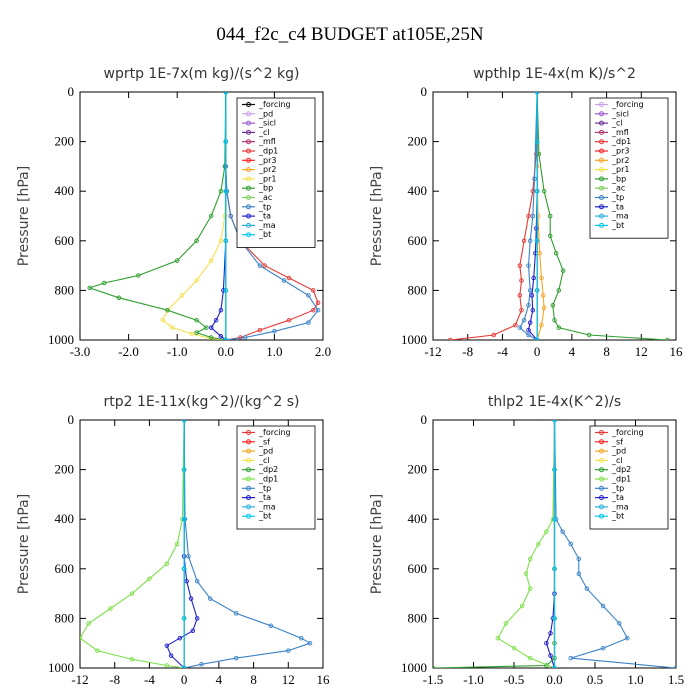 The height and width of the screenshot is (700, 700). What do you see at coordinates (617, 441) in the screenshot?
I see `legend-entry: _sf` at bounding box center [617, 441].